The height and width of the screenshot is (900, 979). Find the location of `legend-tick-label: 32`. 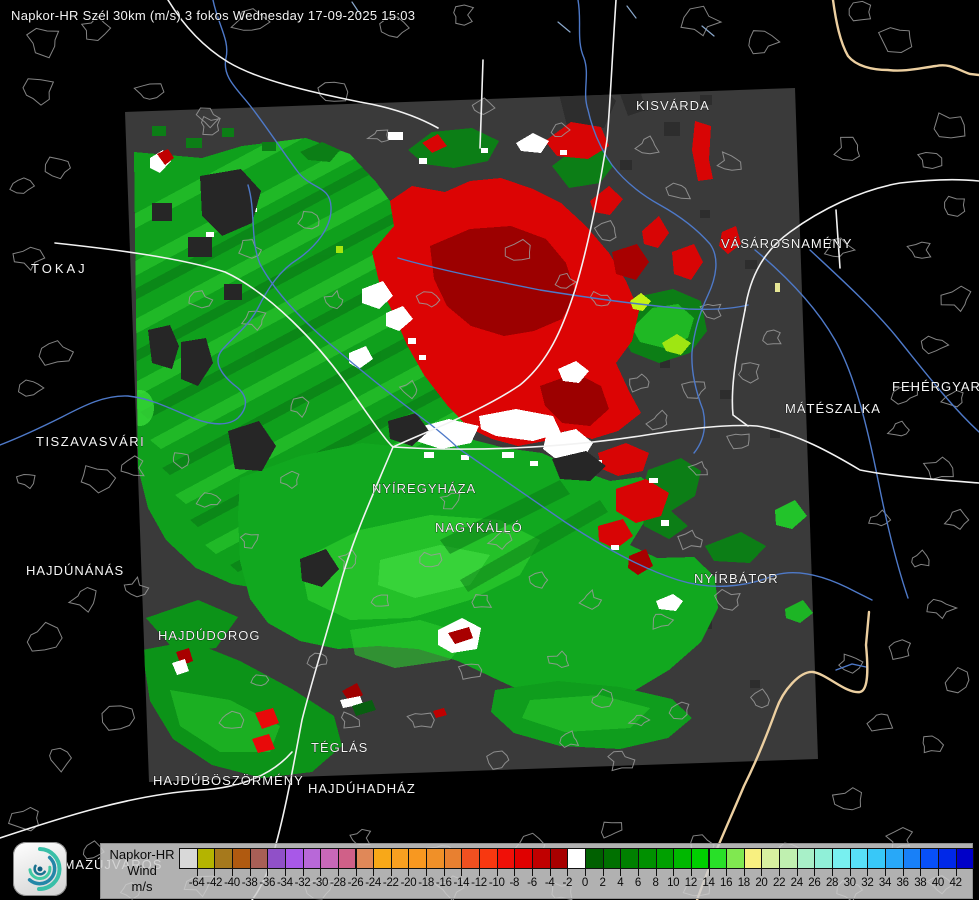

legend-tick-label: 32 is located at coordinates (867, 883).